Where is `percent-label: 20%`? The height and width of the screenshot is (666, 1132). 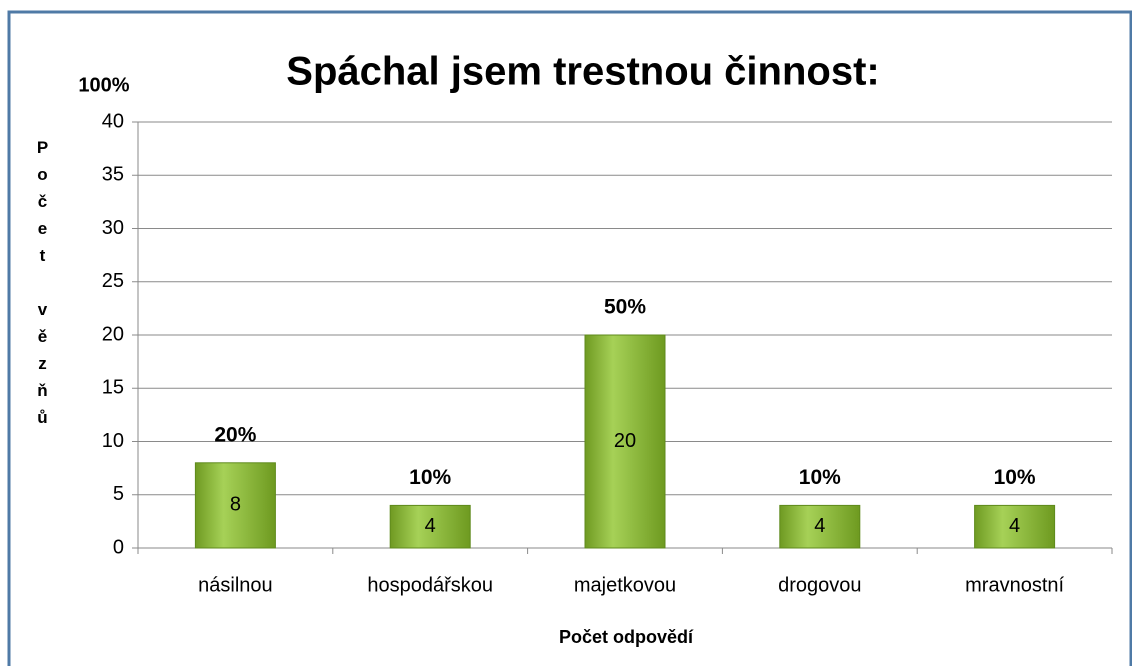
percent-label: 20% is located at coordinates (235, 434).